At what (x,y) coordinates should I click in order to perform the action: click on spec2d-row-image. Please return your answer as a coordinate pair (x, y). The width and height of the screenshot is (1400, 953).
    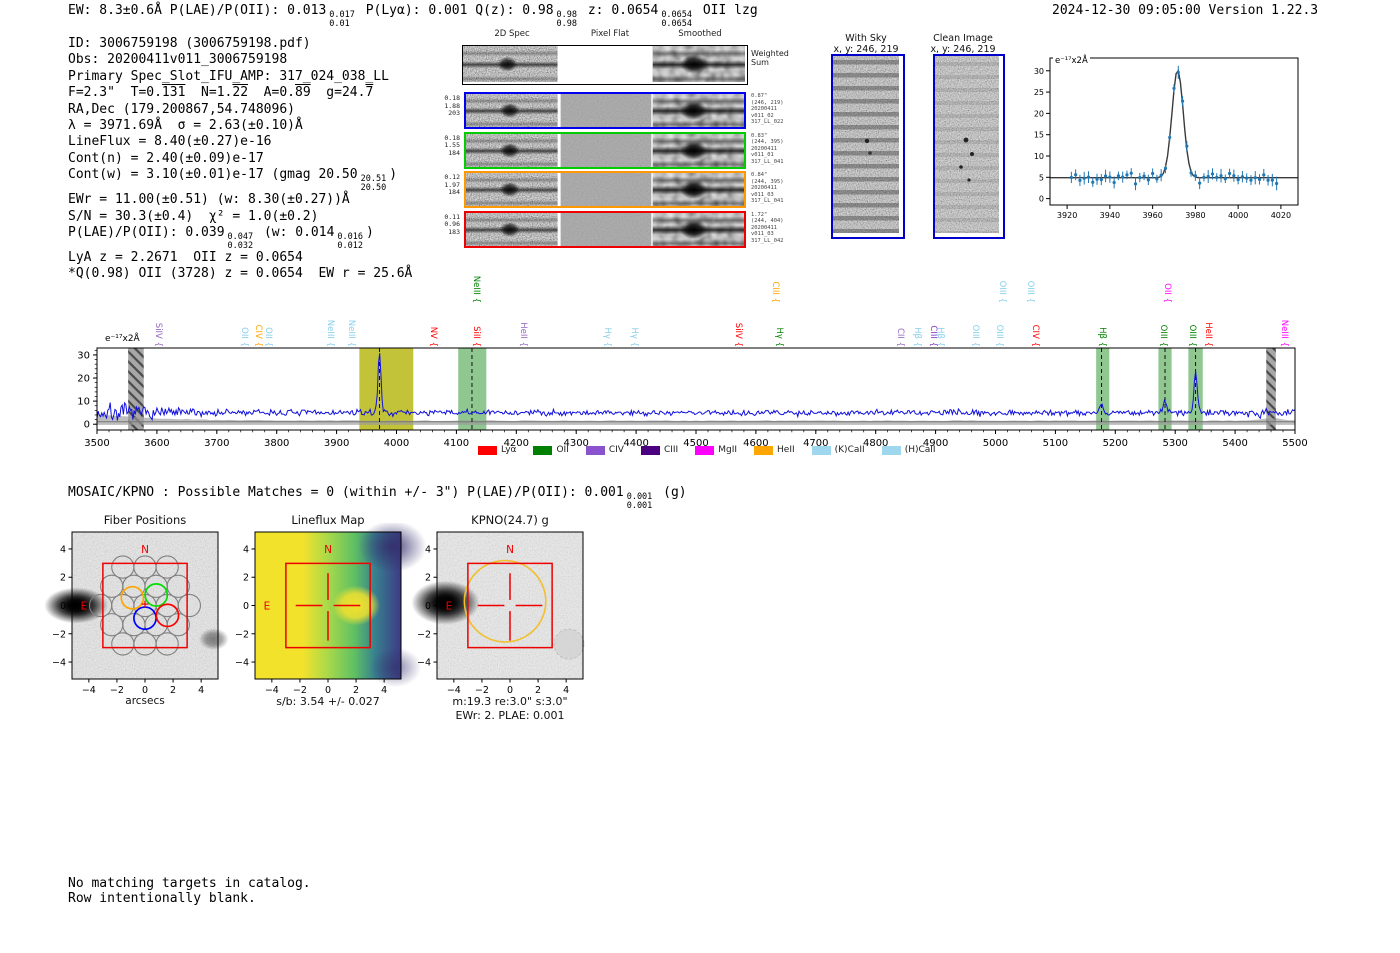
    Looking at the image, I should click on (605, 229).